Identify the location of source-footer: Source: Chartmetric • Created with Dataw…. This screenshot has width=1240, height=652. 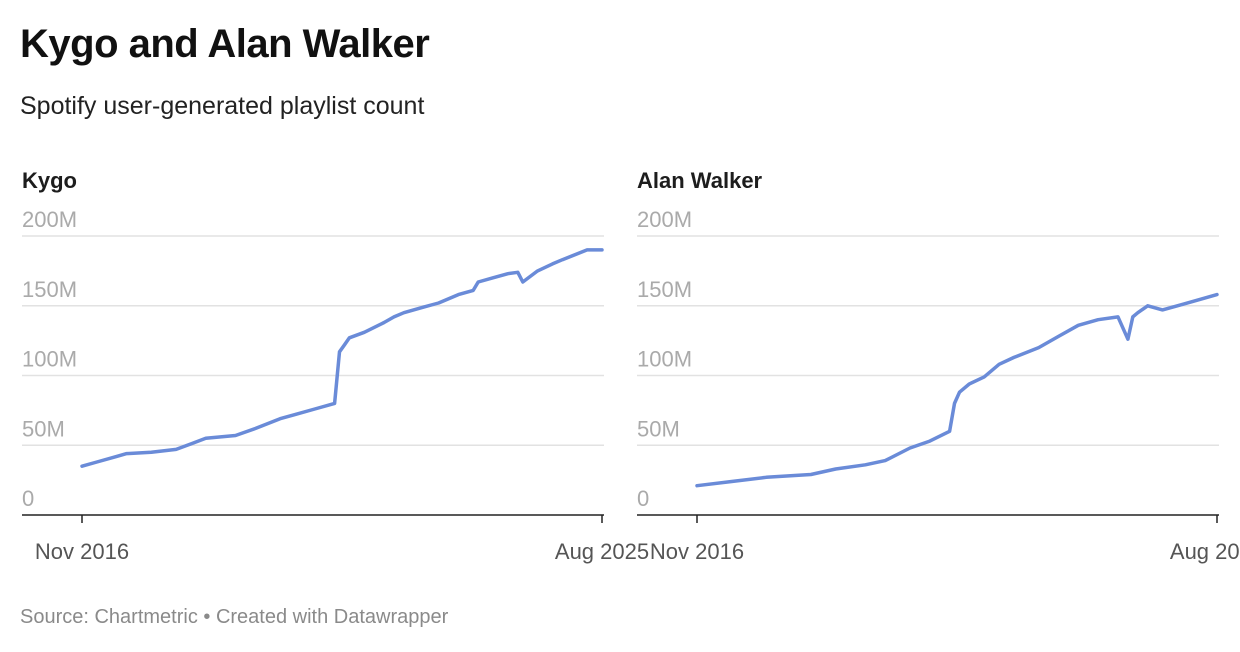
(234, 617).